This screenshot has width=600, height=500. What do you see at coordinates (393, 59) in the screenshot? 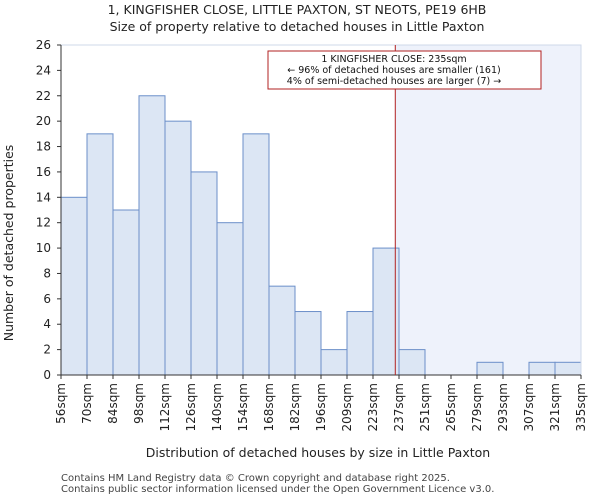
I see `annotation-line-1: 1 KINGFISHER CLOSE: 235sqm` at bounding box center [393, 59].